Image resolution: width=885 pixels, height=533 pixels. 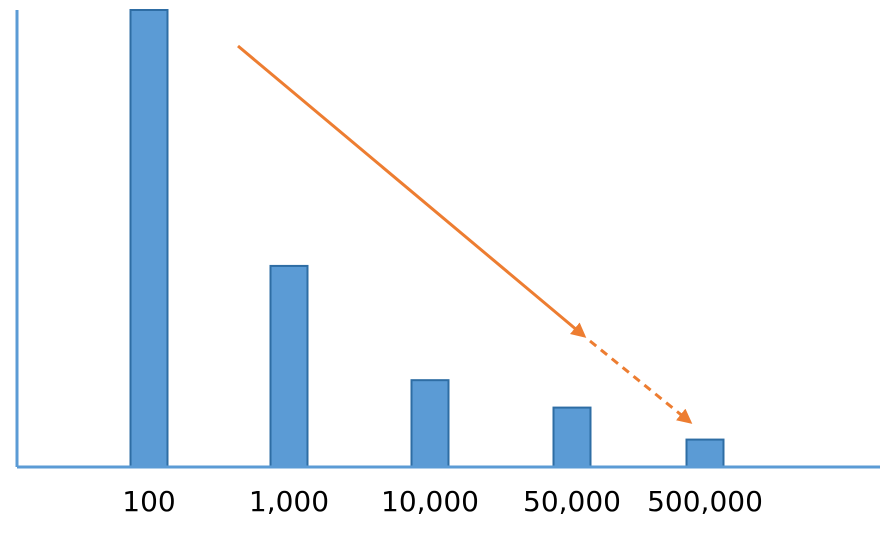 I want to click on x-tick-label-1: 100, so click(x=148, y=501).